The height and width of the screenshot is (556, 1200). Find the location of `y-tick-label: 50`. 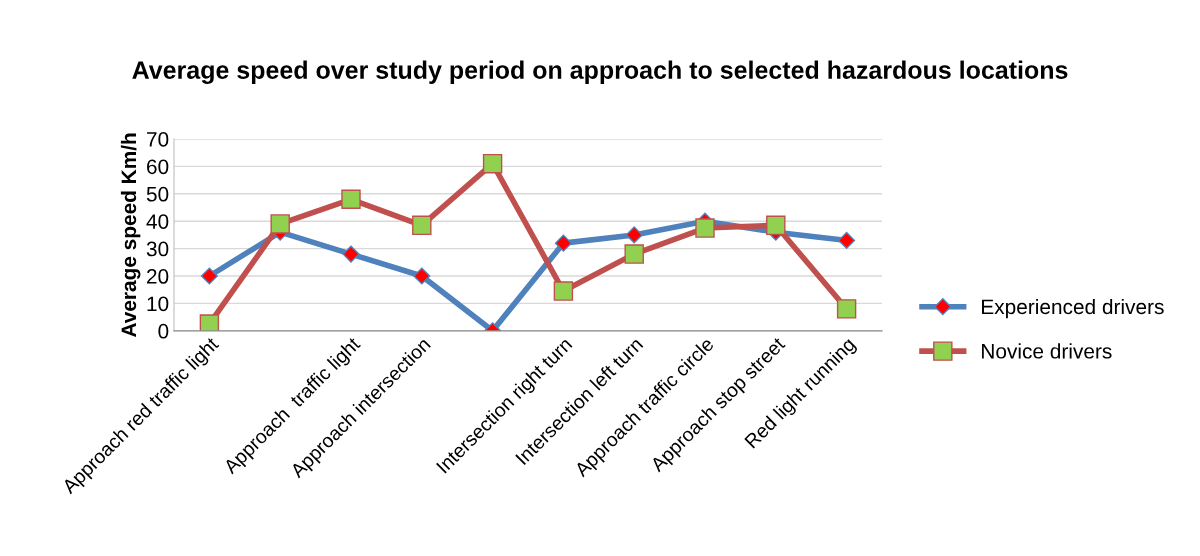

y-tick-label: 50 is located at coordinates (157, 194).